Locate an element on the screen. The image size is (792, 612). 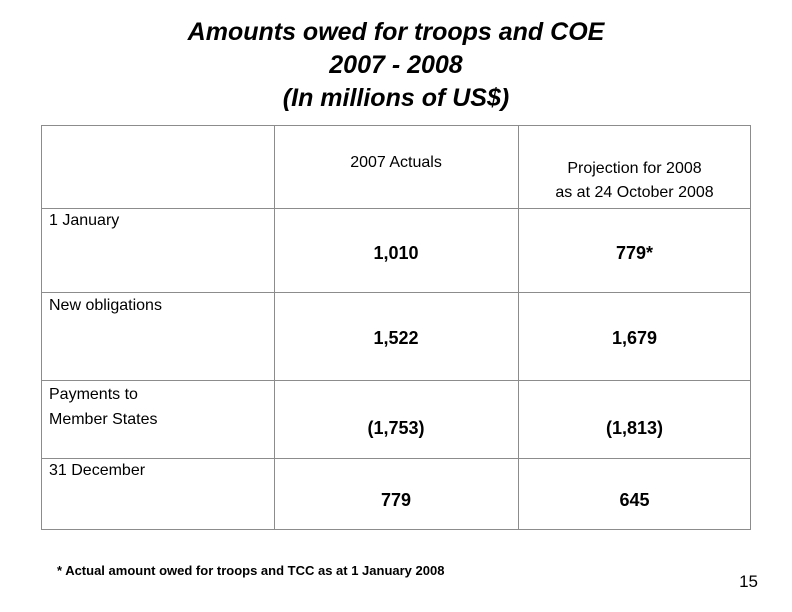
cell-1-january-2007: 1,010 is located at coordinates (396, 253).